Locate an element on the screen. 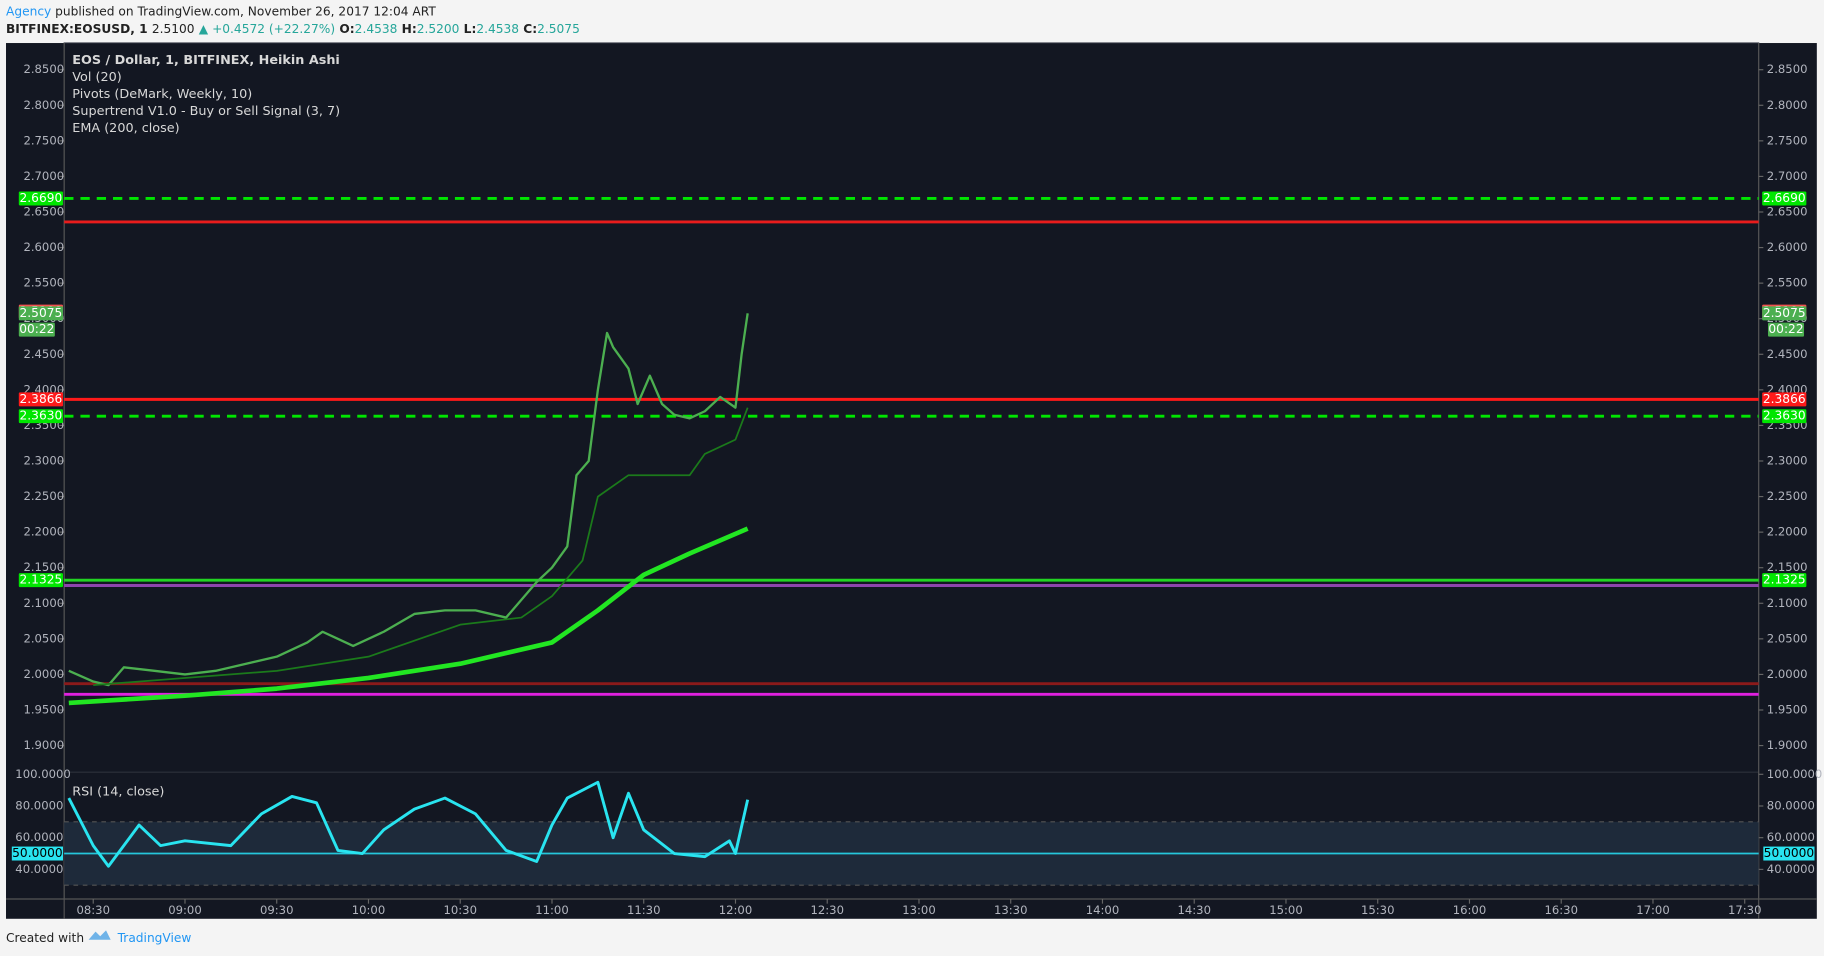 This screenshot has height=956, width=1824. legend-entry: Vol (20) is located at coordinates (96, 77).